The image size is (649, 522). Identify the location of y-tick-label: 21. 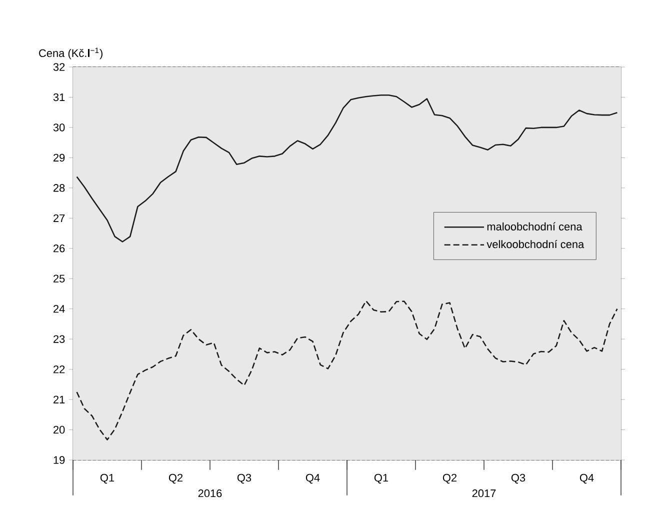
(59, 400).